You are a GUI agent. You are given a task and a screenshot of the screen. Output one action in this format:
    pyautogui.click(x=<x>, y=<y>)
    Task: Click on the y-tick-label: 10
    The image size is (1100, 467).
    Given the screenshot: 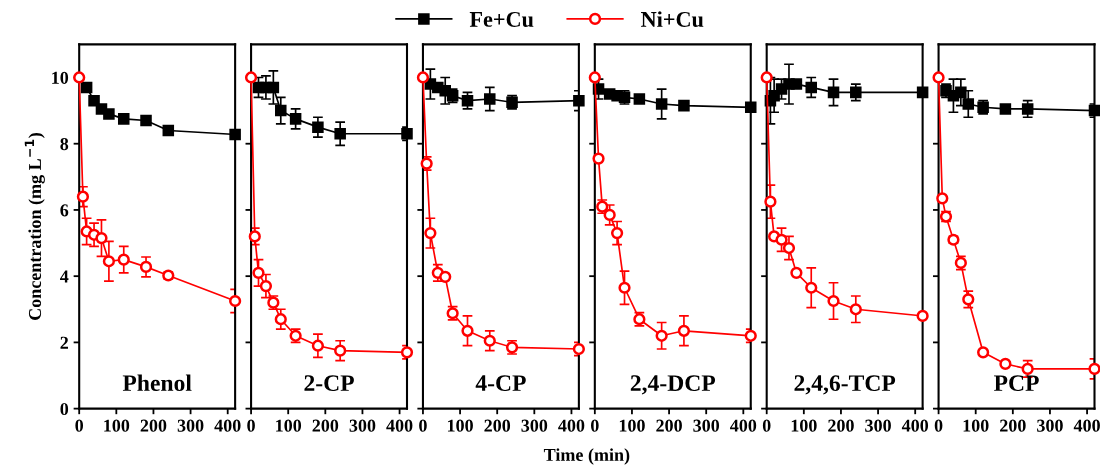 What is the action you would take?
    pyautogui.click(x=60, y=77)
    